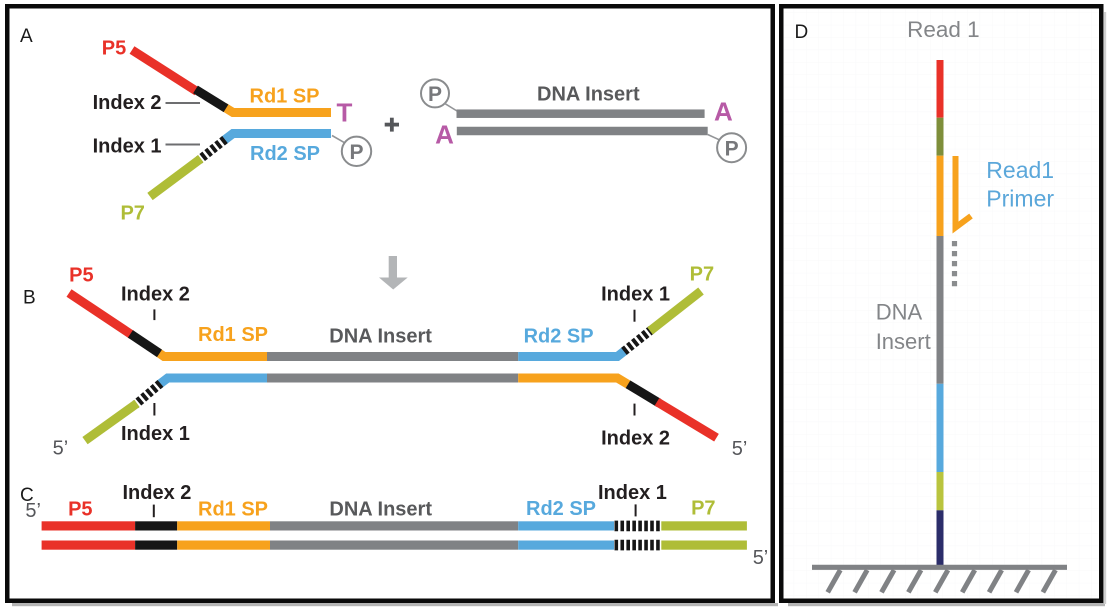 This screenshot has height=616, width=1111. What do you see at coordinates (1020, 198) in the screenshot?
I see `svg-text: Primer` at bounding box center [1020, 198].